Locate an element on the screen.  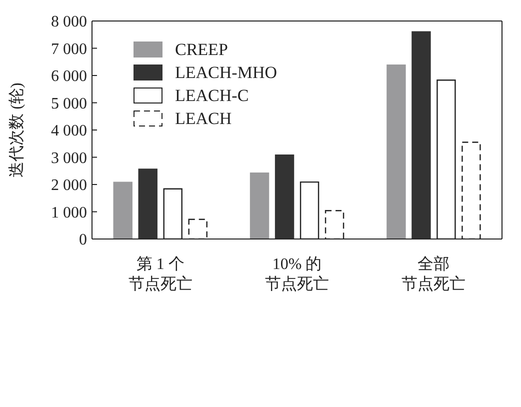
y-tick-label: 0 is located at coordinates (83, 240).